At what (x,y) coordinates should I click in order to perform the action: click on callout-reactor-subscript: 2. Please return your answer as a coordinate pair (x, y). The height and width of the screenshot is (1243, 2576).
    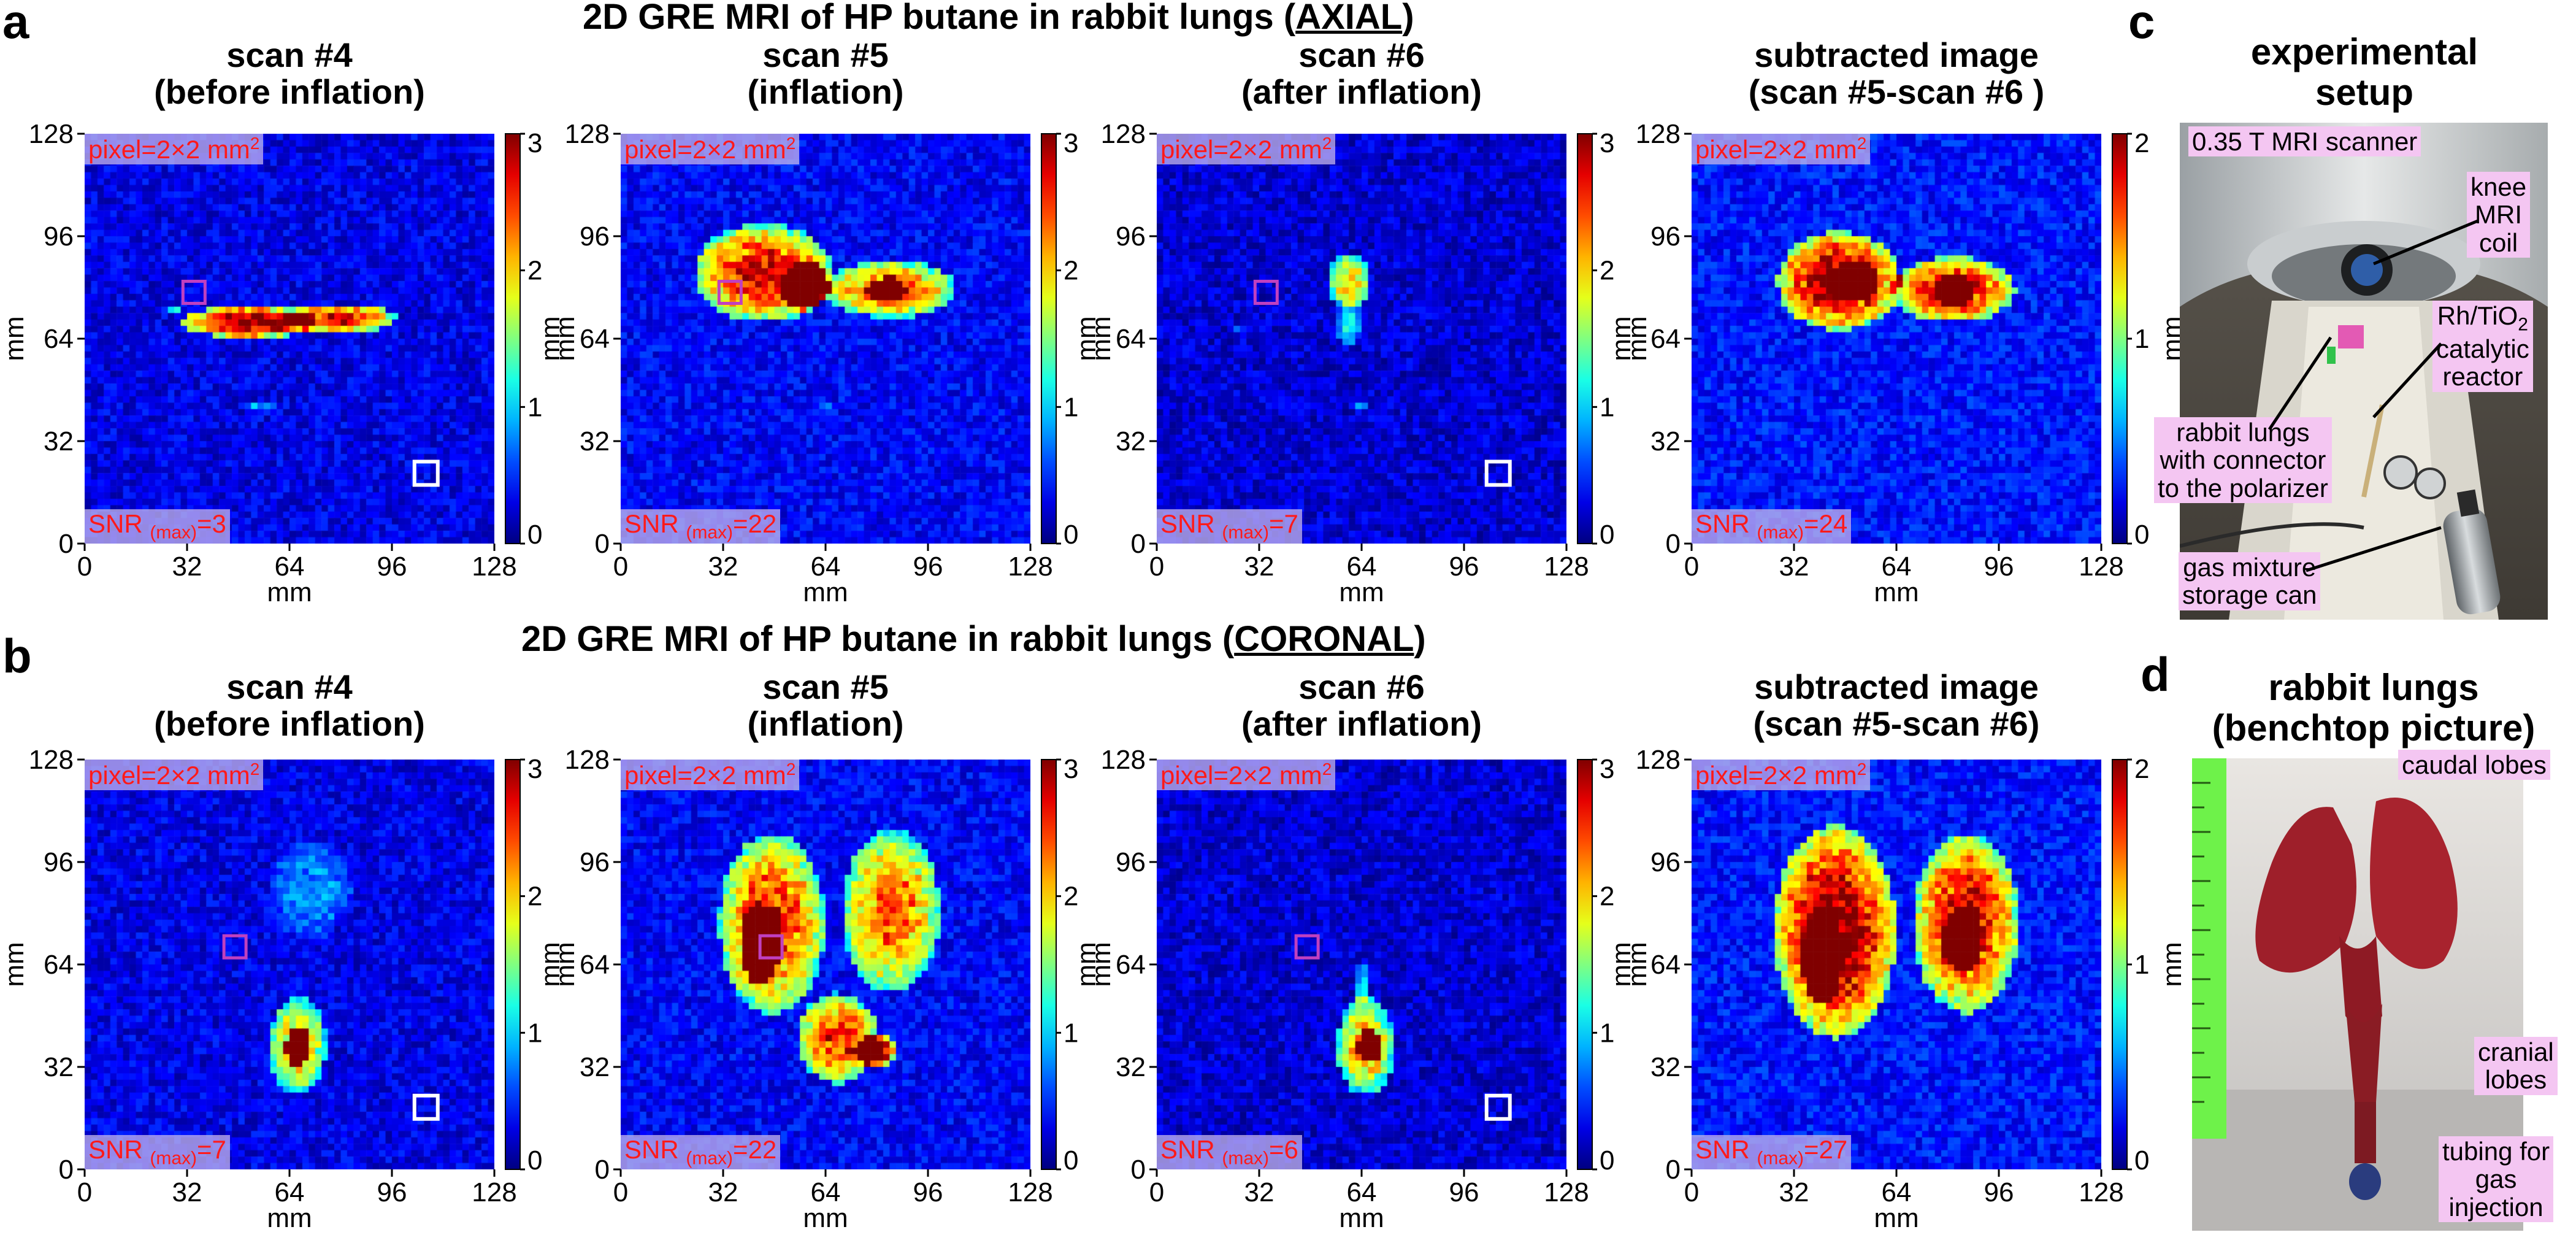
    Looking at the image, I should click on (2523, 324).